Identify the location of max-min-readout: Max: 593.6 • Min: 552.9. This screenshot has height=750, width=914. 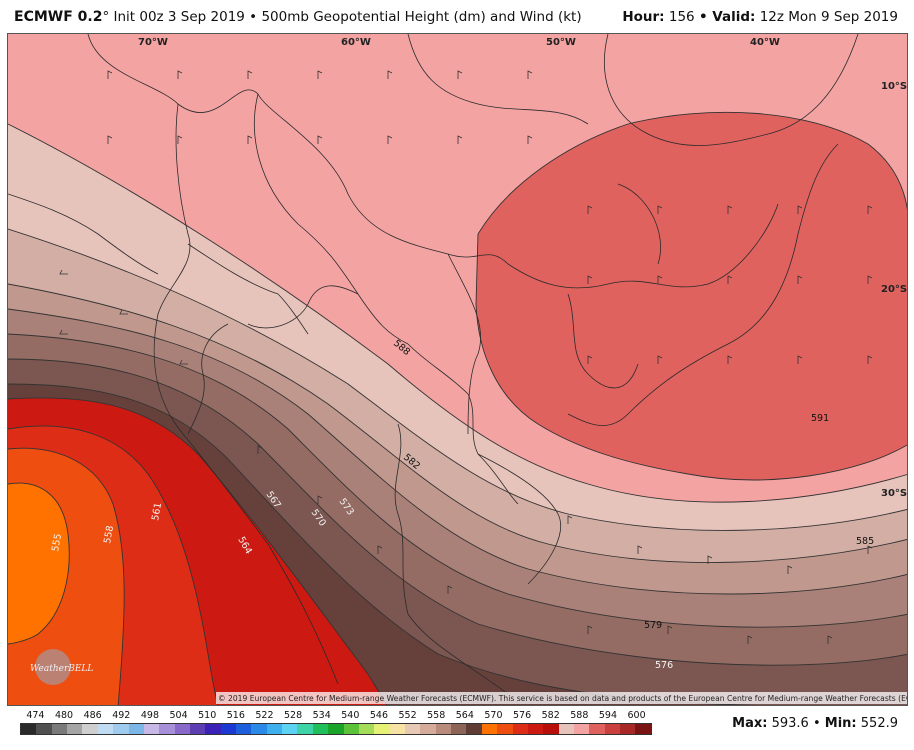
(815, 723).